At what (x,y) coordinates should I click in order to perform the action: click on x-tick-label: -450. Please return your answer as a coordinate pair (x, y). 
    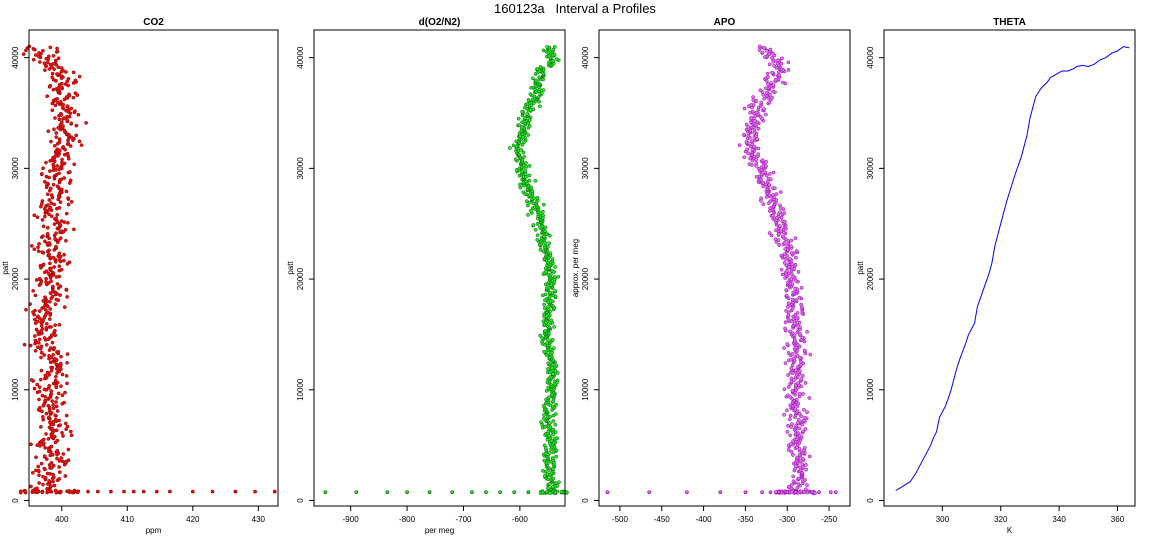
    Looking at the image, I should click on (662, 519).